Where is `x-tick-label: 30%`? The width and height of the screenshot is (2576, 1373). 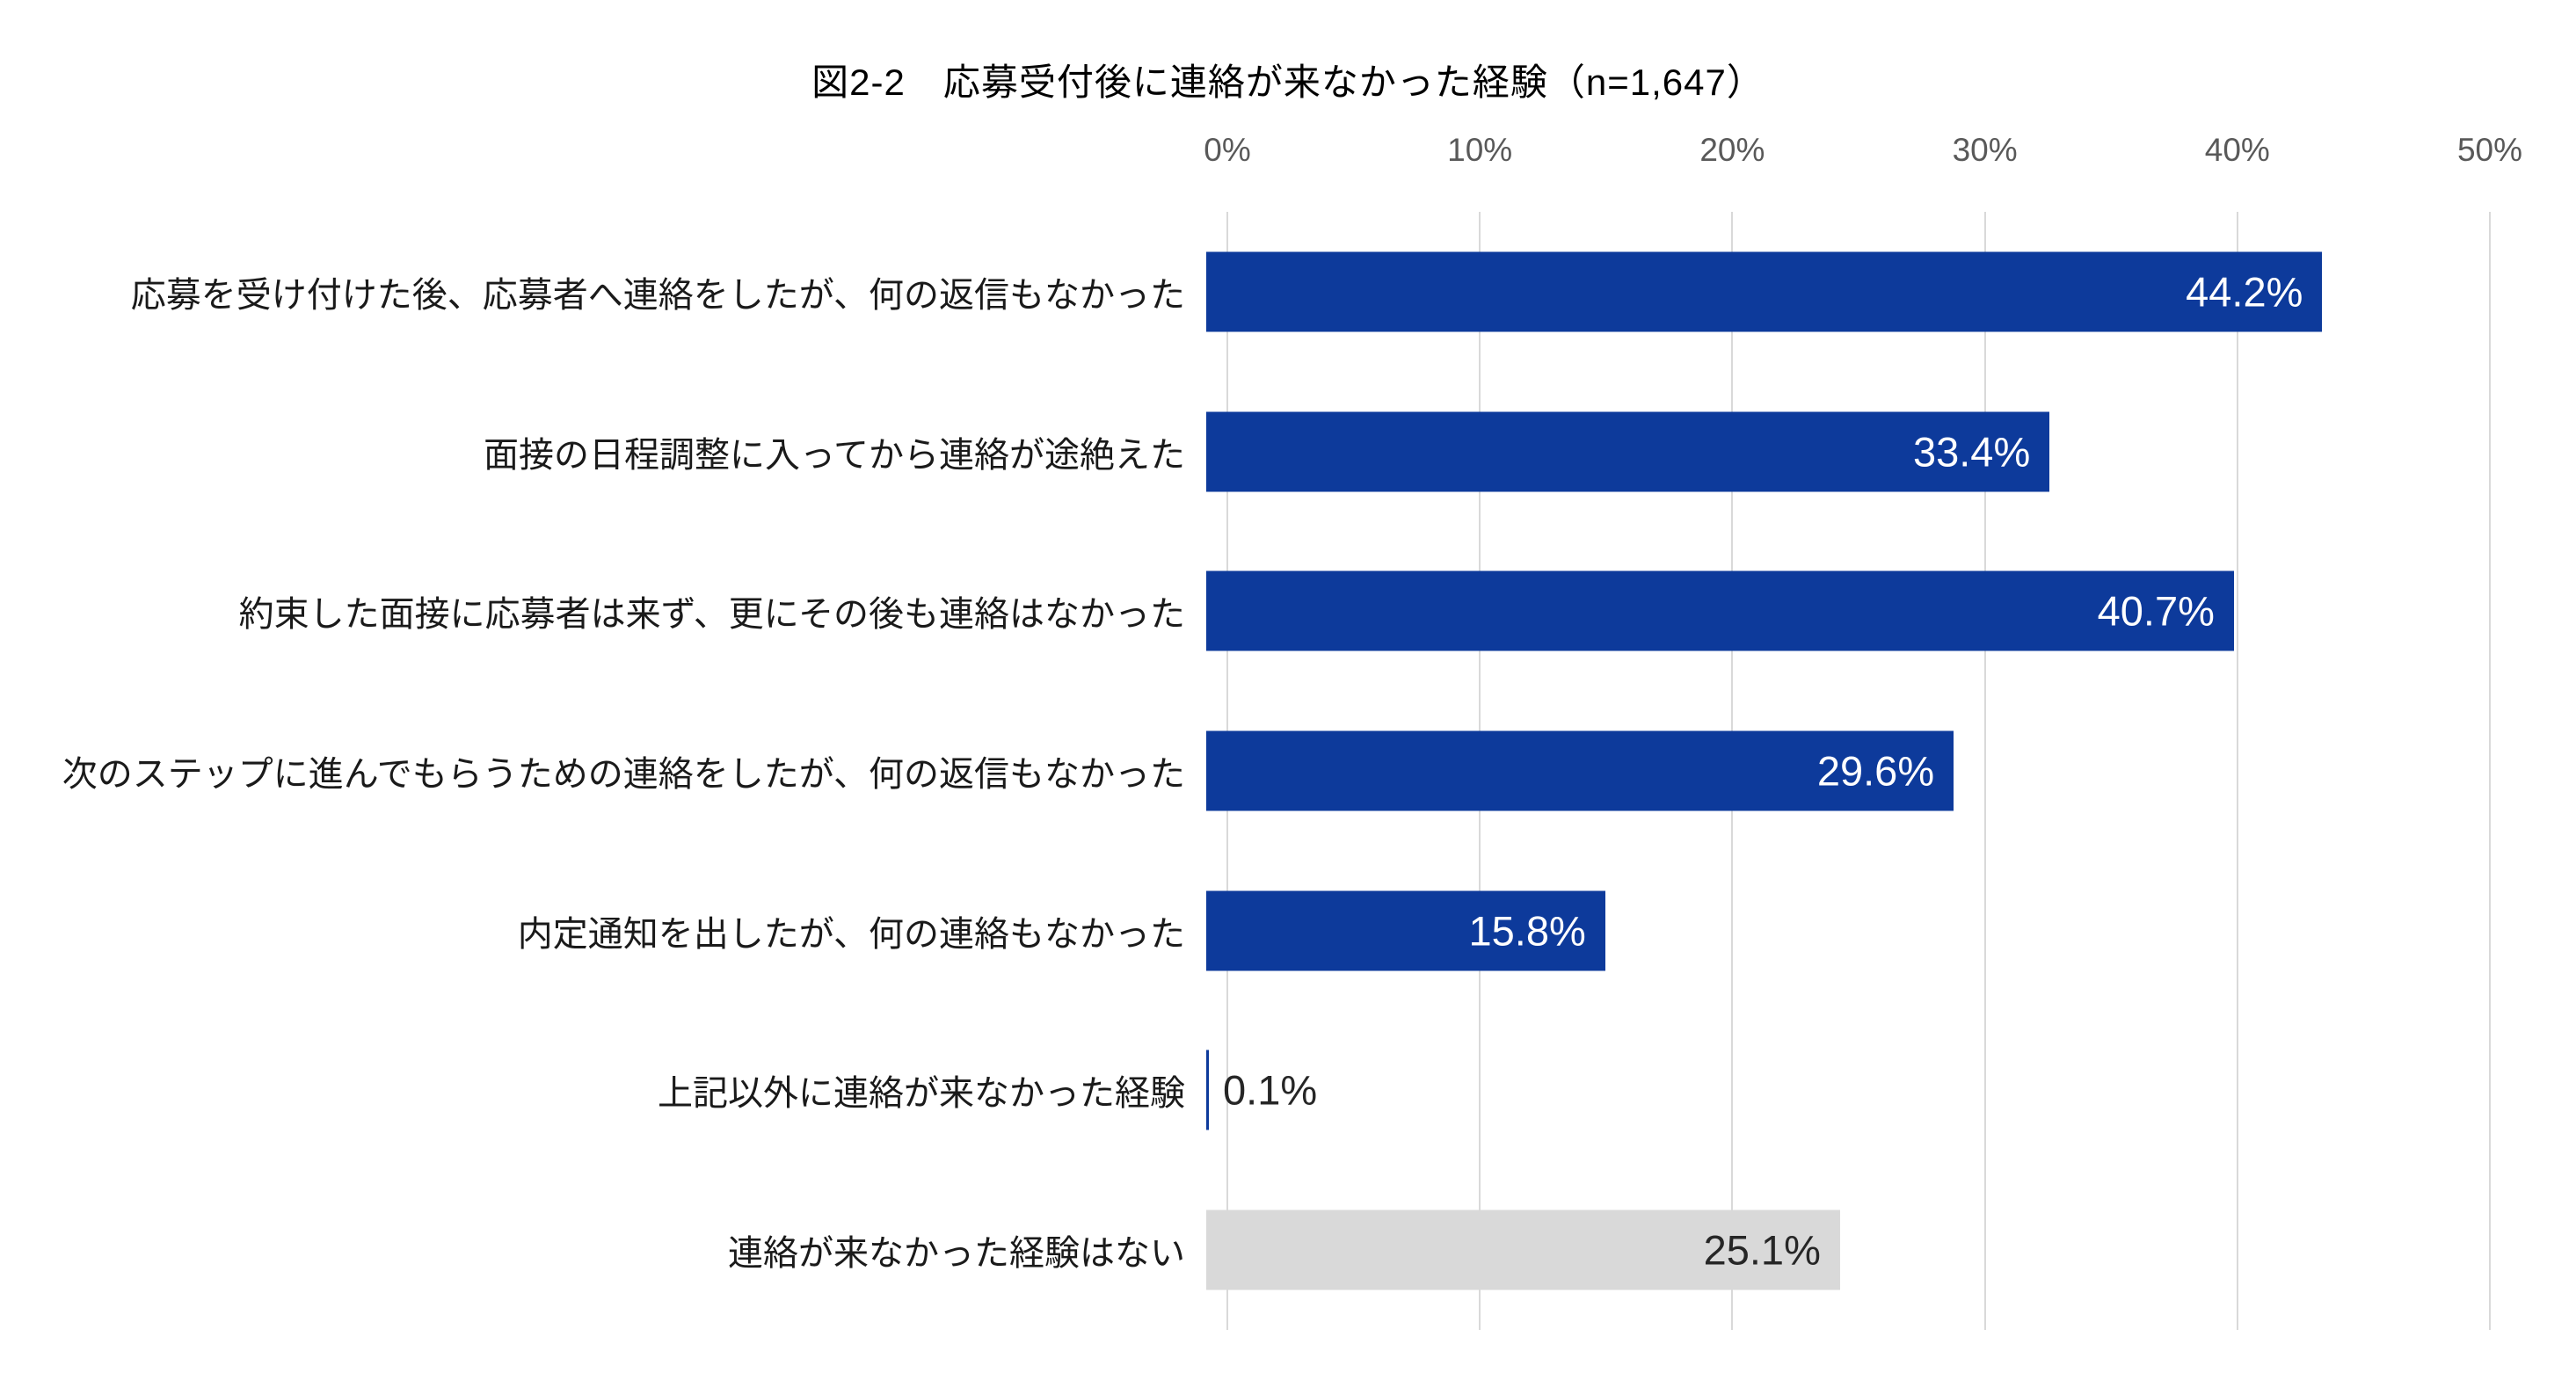
x-tick-label: 30% is located at coordinates (1985, 150).